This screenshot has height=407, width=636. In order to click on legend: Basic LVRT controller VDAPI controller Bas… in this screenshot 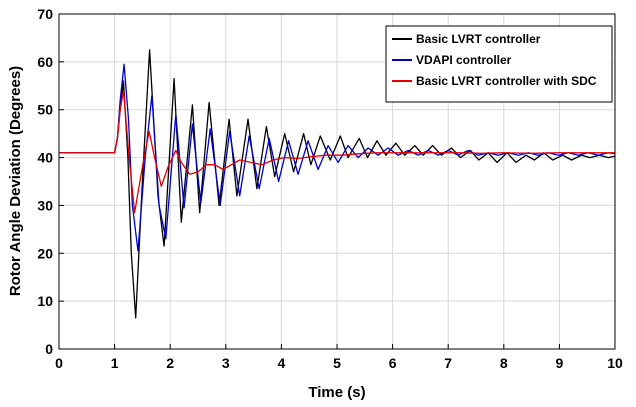, I will do `click(499, 64)`.